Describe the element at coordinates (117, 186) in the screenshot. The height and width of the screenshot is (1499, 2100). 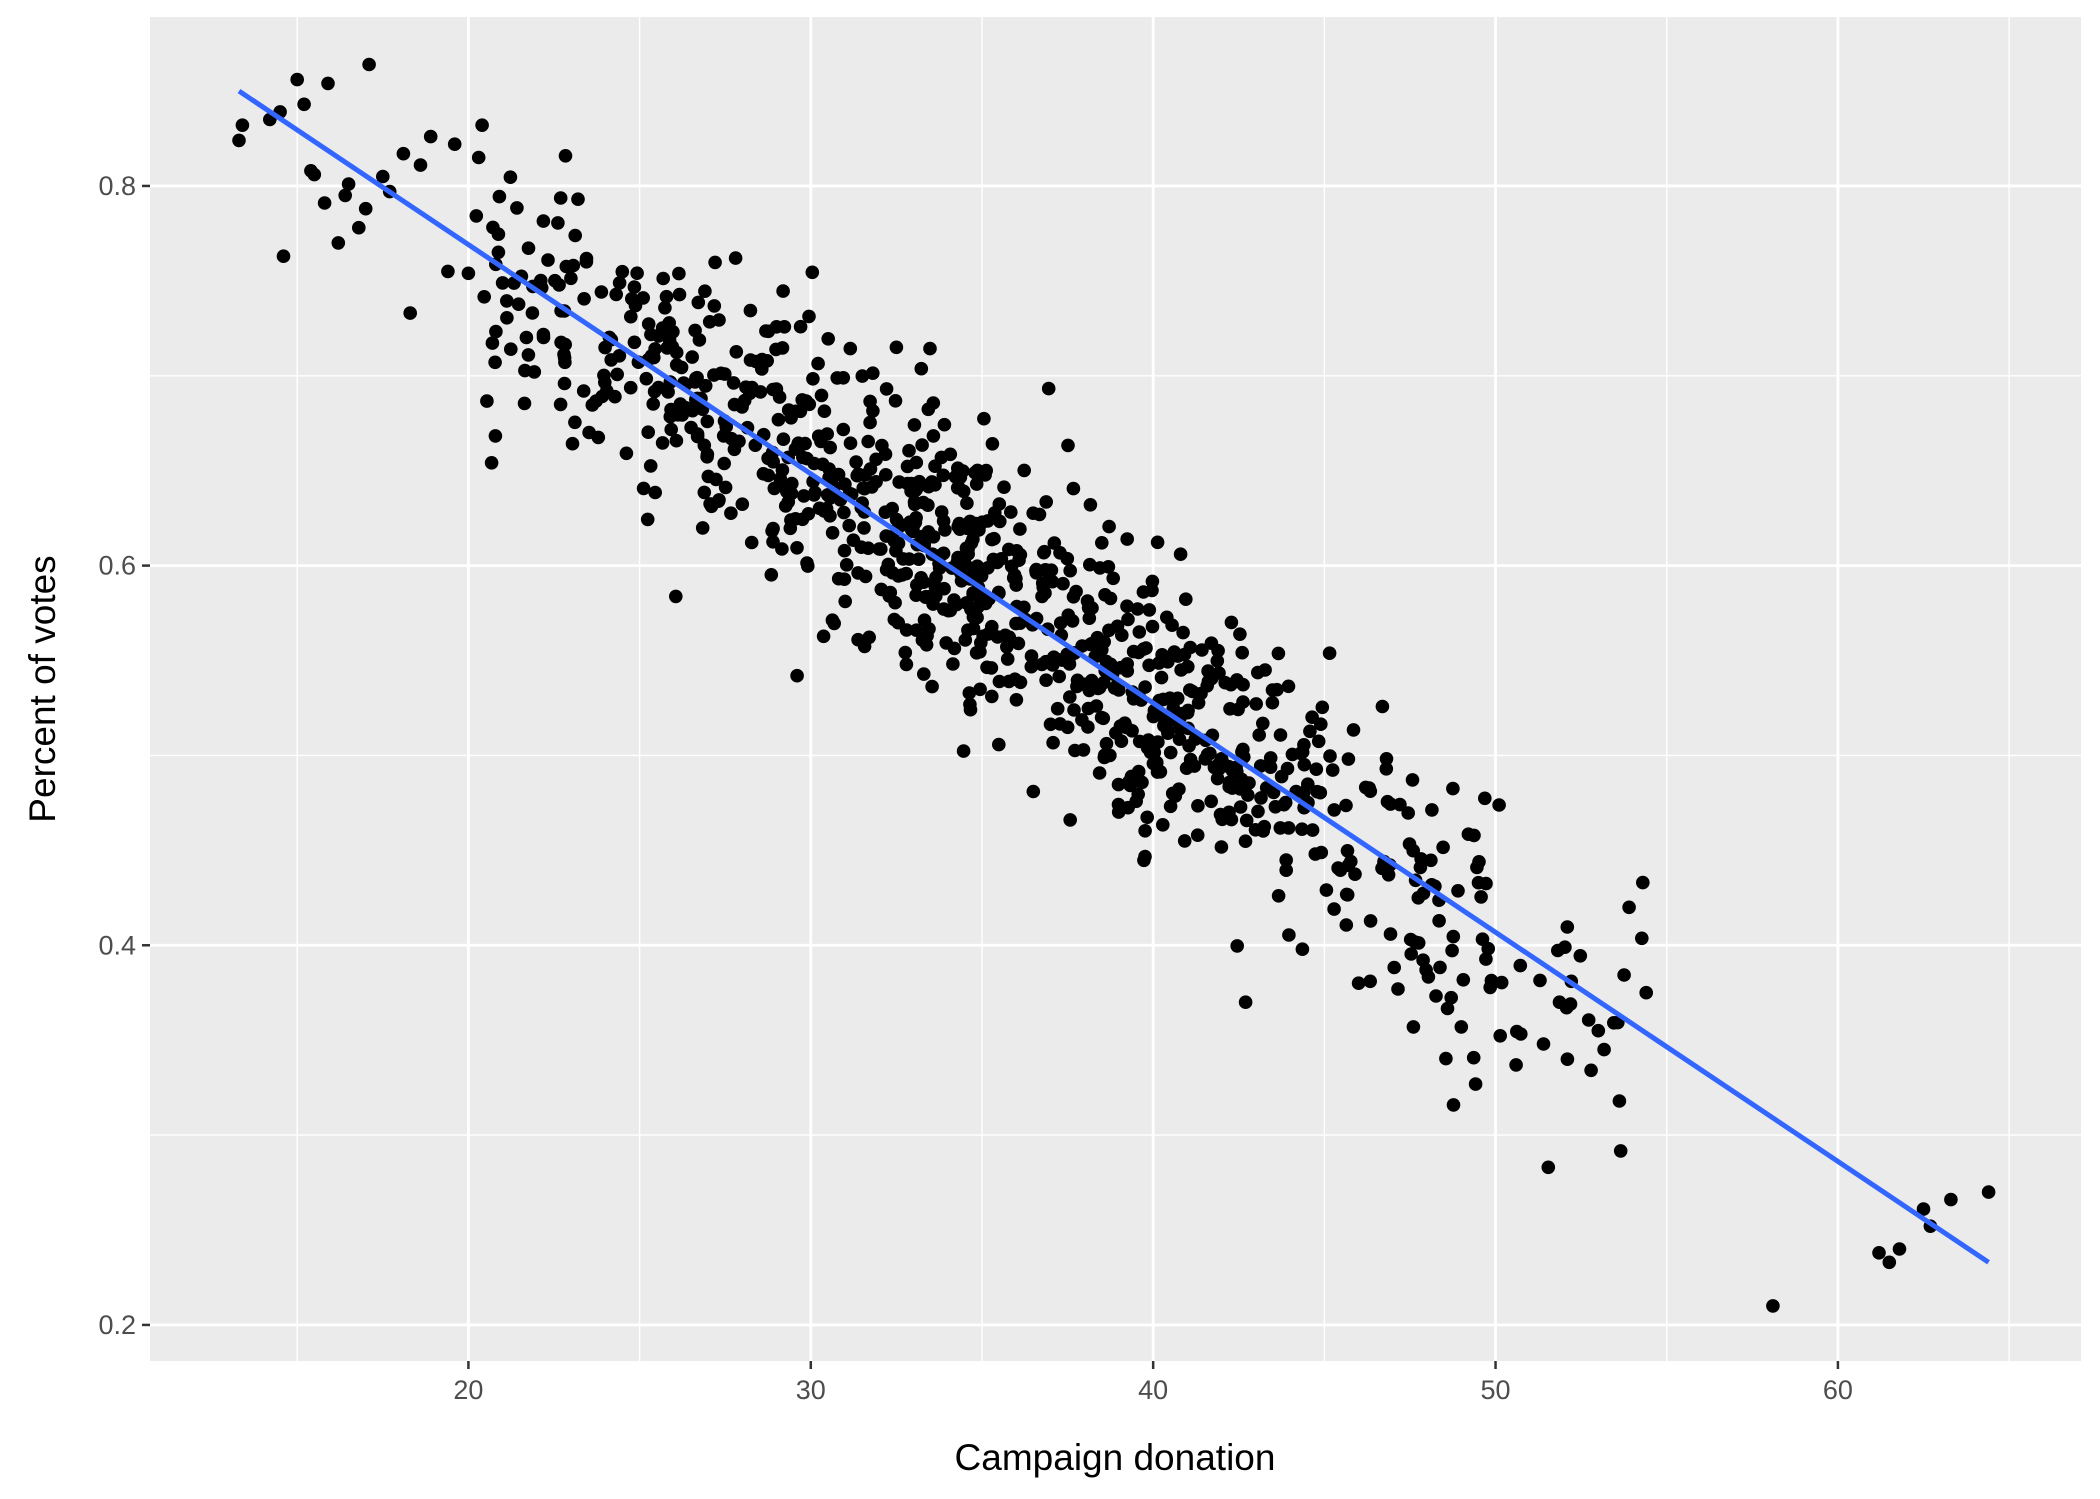
I see `y-tick-label: 0.8` at that location.